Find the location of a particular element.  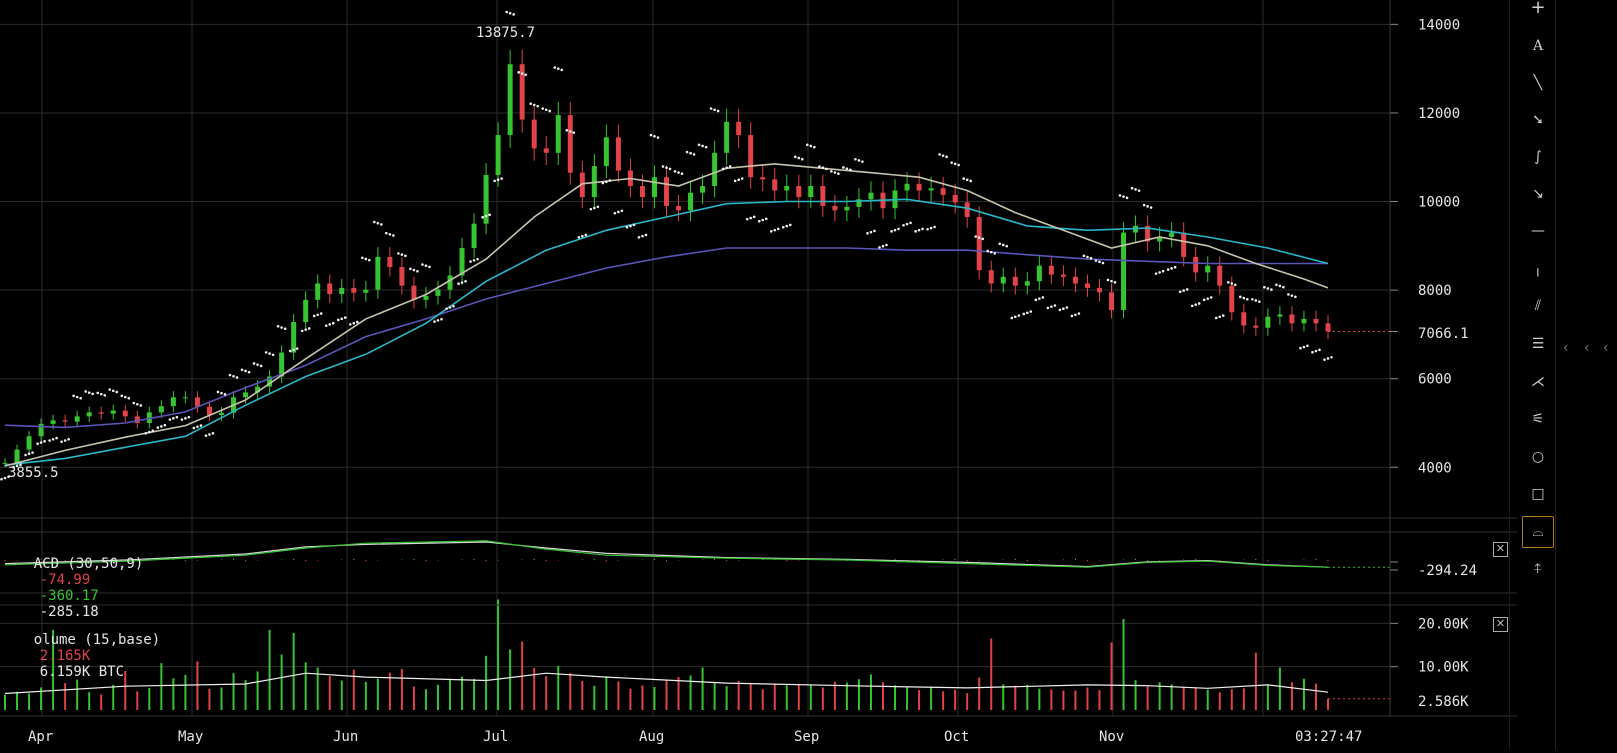

y-tick-label: 14000 is located at coordinates (1439, 25).